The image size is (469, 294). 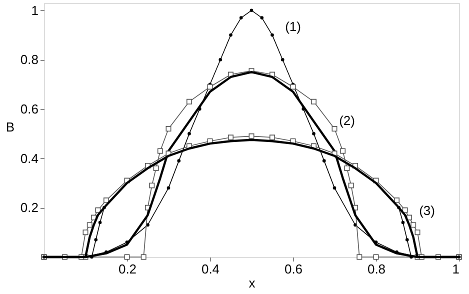 I want to click on x-axis-title: x, so click(x=252, y=283).